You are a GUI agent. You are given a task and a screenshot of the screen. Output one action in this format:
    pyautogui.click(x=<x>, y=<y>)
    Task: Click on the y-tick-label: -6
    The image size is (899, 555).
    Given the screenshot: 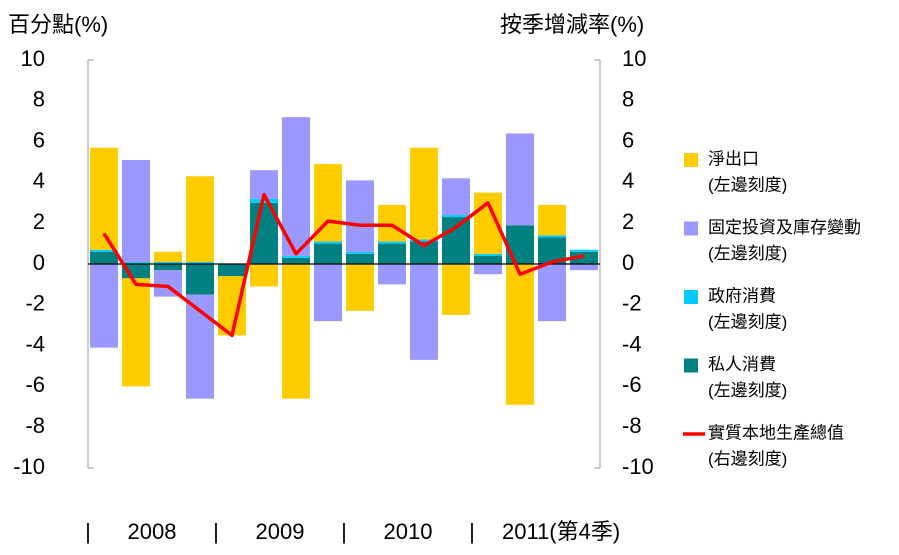 What is the action you would take?
    pyautogui.click(x=35, y=384)
    